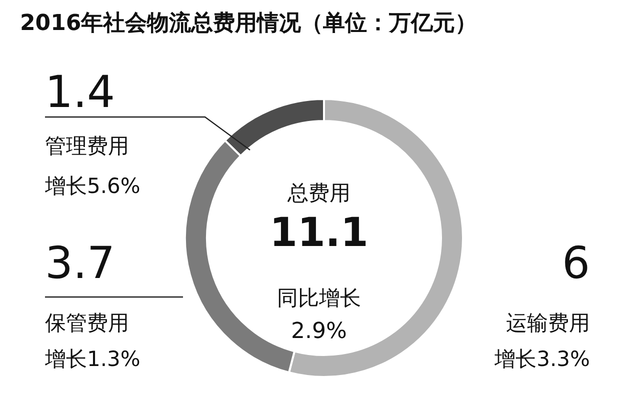 The height and width of the screenshot is (401, 626). Describe the element at coordinates (319, 331) in the screenshot. I see `text: 2.9%` at that location.